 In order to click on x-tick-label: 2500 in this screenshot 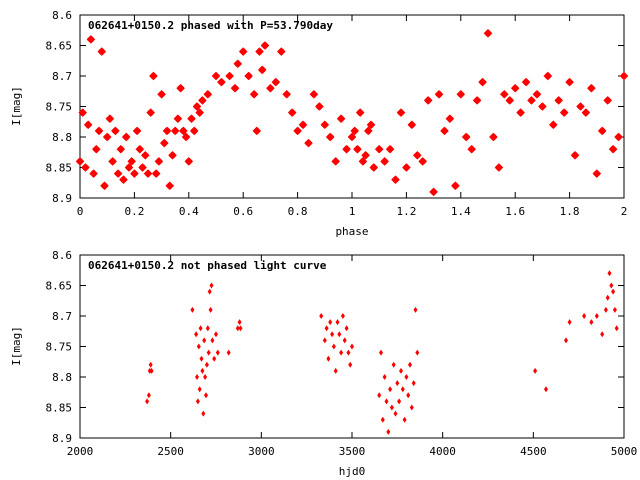, I will do `click(170, 451)`.